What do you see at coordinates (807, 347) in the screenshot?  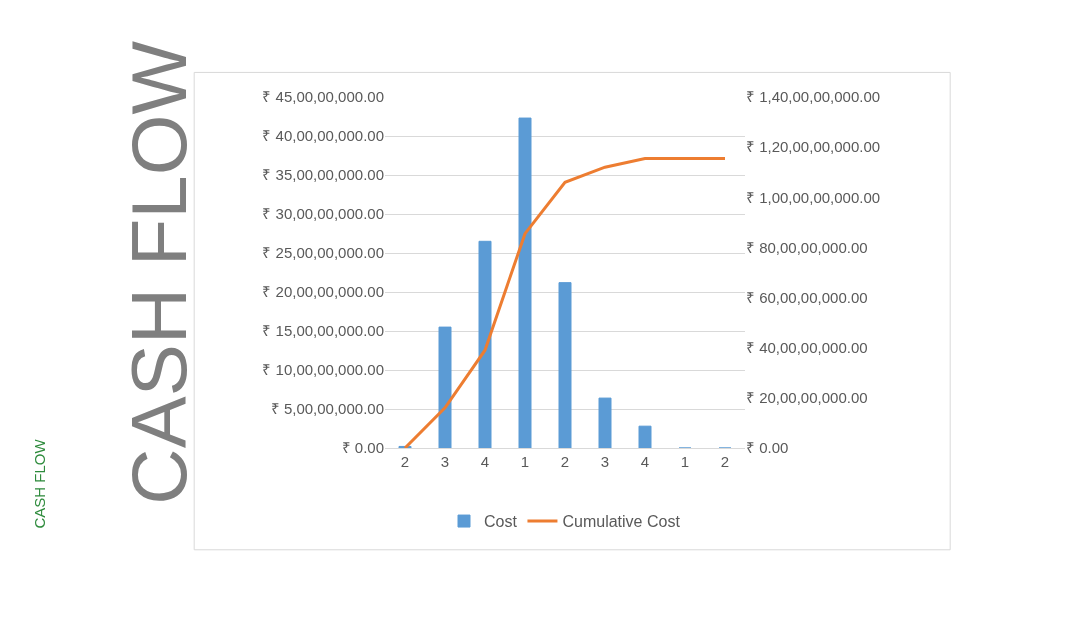 I see `y2-tick-label: ₹ 40,00,00,000.00` at bounding box center [807, 347].